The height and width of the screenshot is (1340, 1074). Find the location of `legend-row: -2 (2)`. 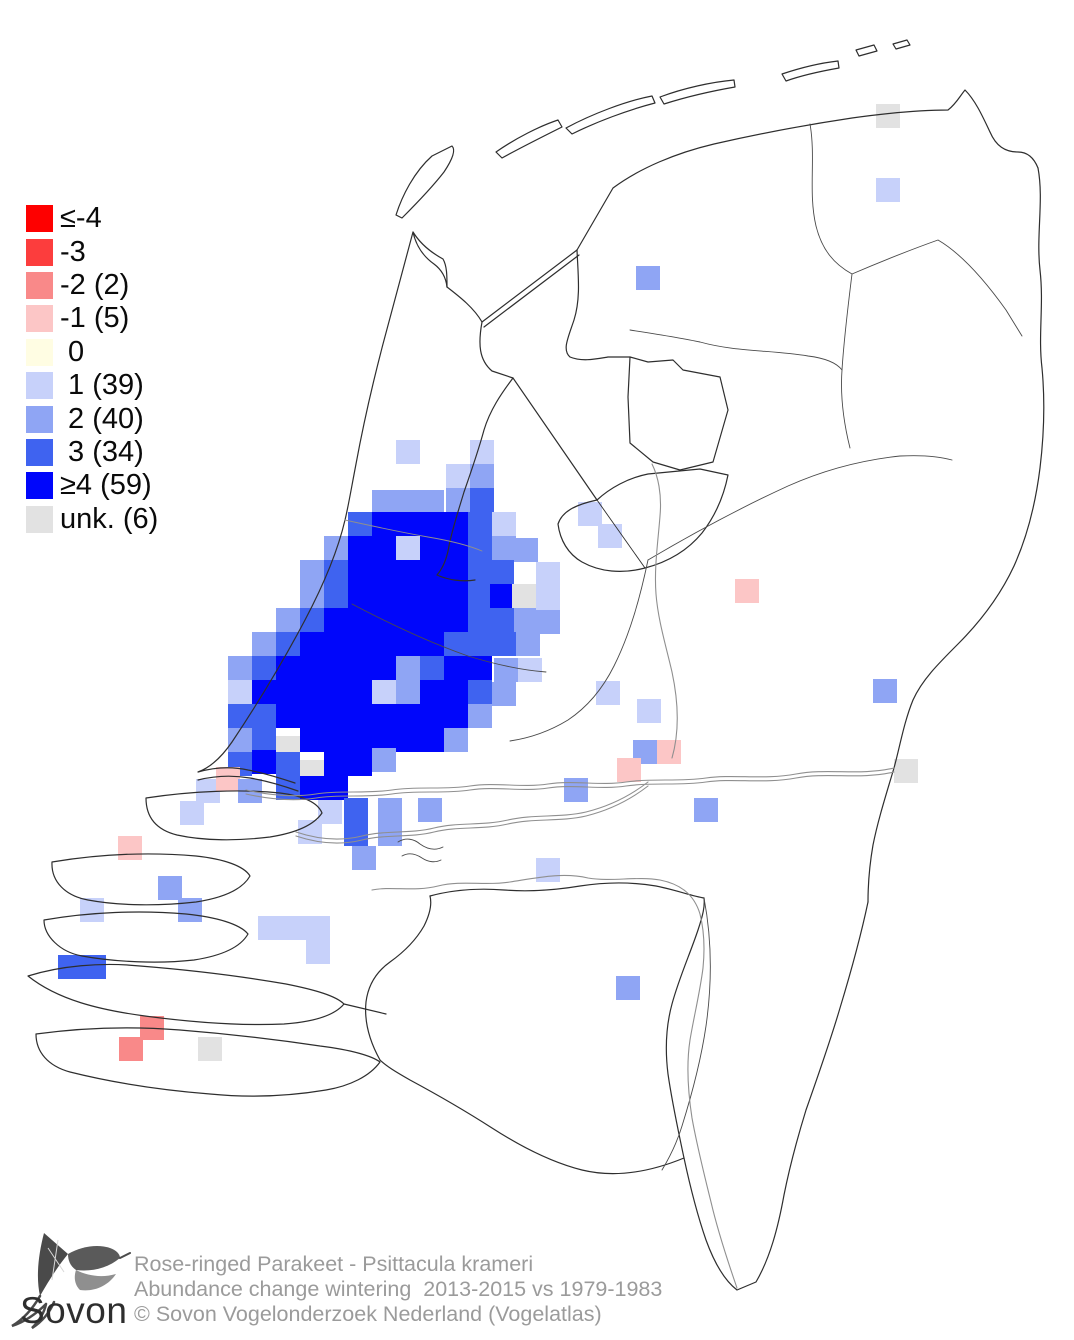

legend-row: -2 (2) is located at coordinates (92, 285).